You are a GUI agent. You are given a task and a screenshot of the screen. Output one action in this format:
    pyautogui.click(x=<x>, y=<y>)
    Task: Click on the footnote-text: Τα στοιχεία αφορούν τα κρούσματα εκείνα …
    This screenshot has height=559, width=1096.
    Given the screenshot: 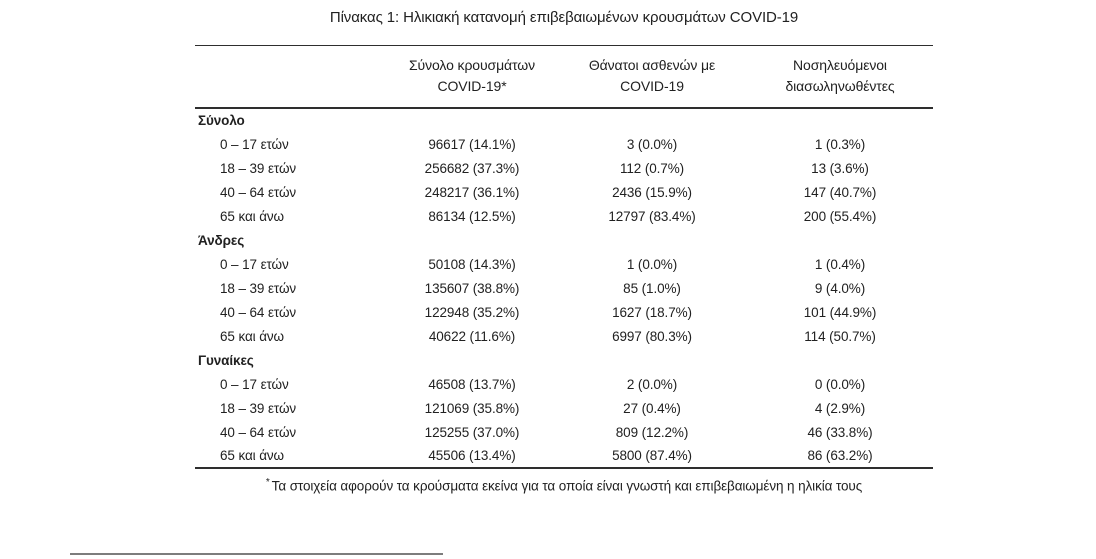 What is the action you would take?
    pyautogui.click(x=567, y=486)
    